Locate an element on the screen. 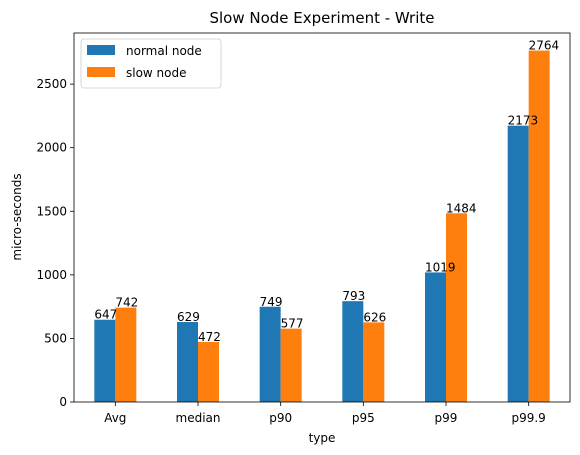 The width and height of the screenshot is (580, 455). data-label-slow-node: 472 is located at coordinates (209, 337).